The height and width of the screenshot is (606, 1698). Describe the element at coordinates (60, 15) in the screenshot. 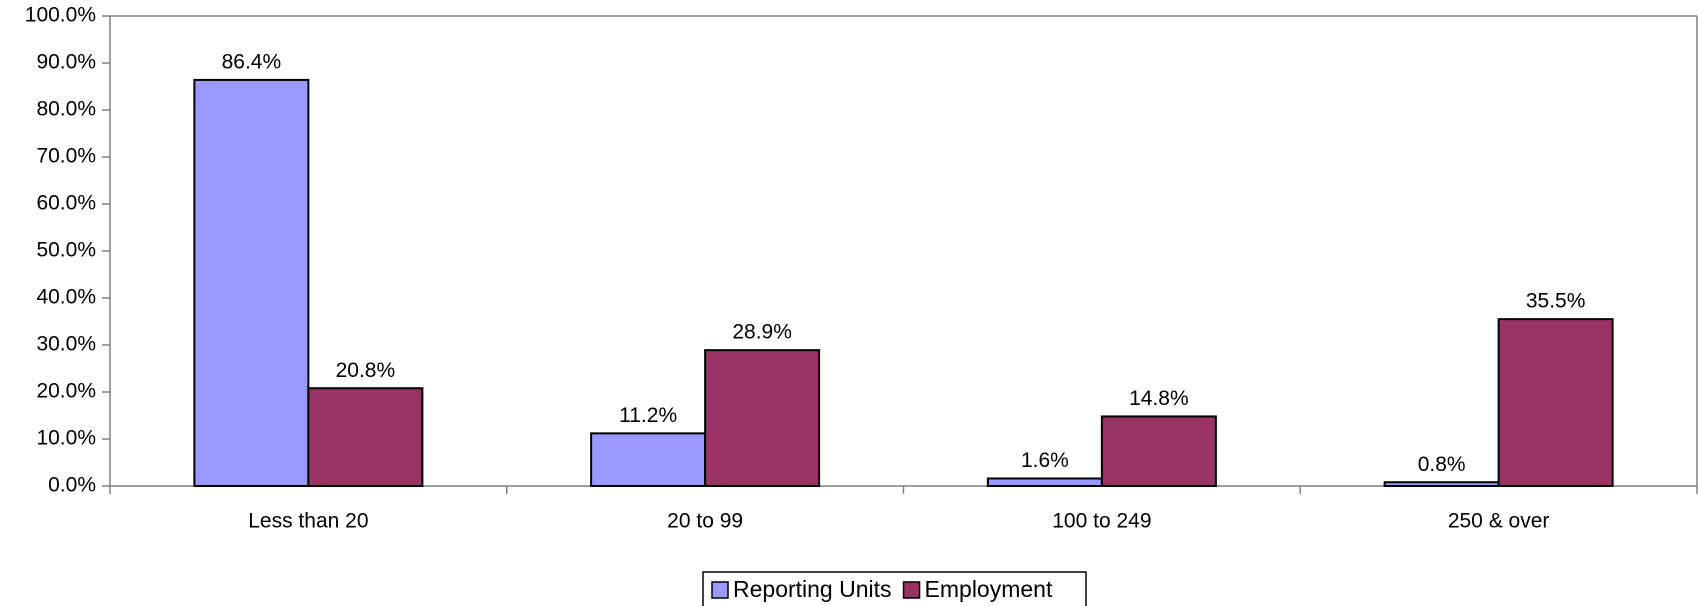

I see `y-tick-label: 100.0%` at that location.